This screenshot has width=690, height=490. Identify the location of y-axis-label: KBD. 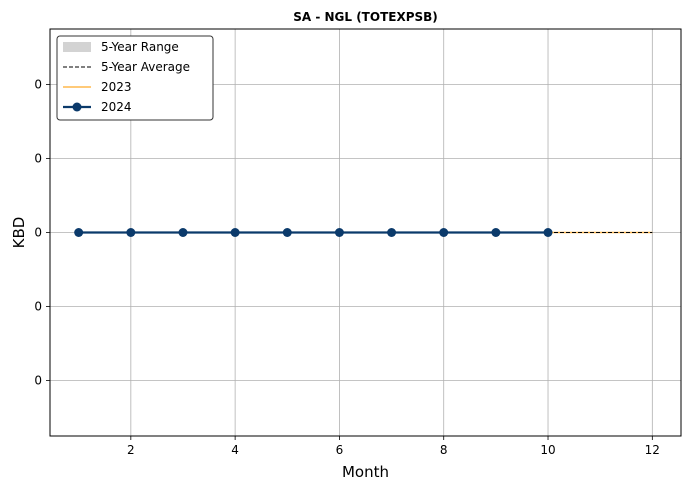
(19, 233).